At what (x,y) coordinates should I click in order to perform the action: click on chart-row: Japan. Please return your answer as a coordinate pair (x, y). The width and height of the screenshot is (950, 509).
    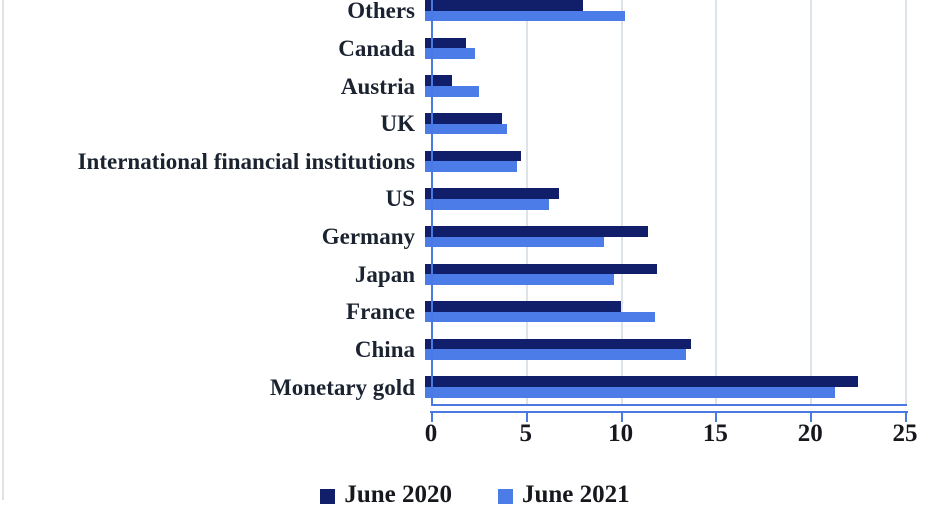
    Looking at the image, I should click on (475, 274).